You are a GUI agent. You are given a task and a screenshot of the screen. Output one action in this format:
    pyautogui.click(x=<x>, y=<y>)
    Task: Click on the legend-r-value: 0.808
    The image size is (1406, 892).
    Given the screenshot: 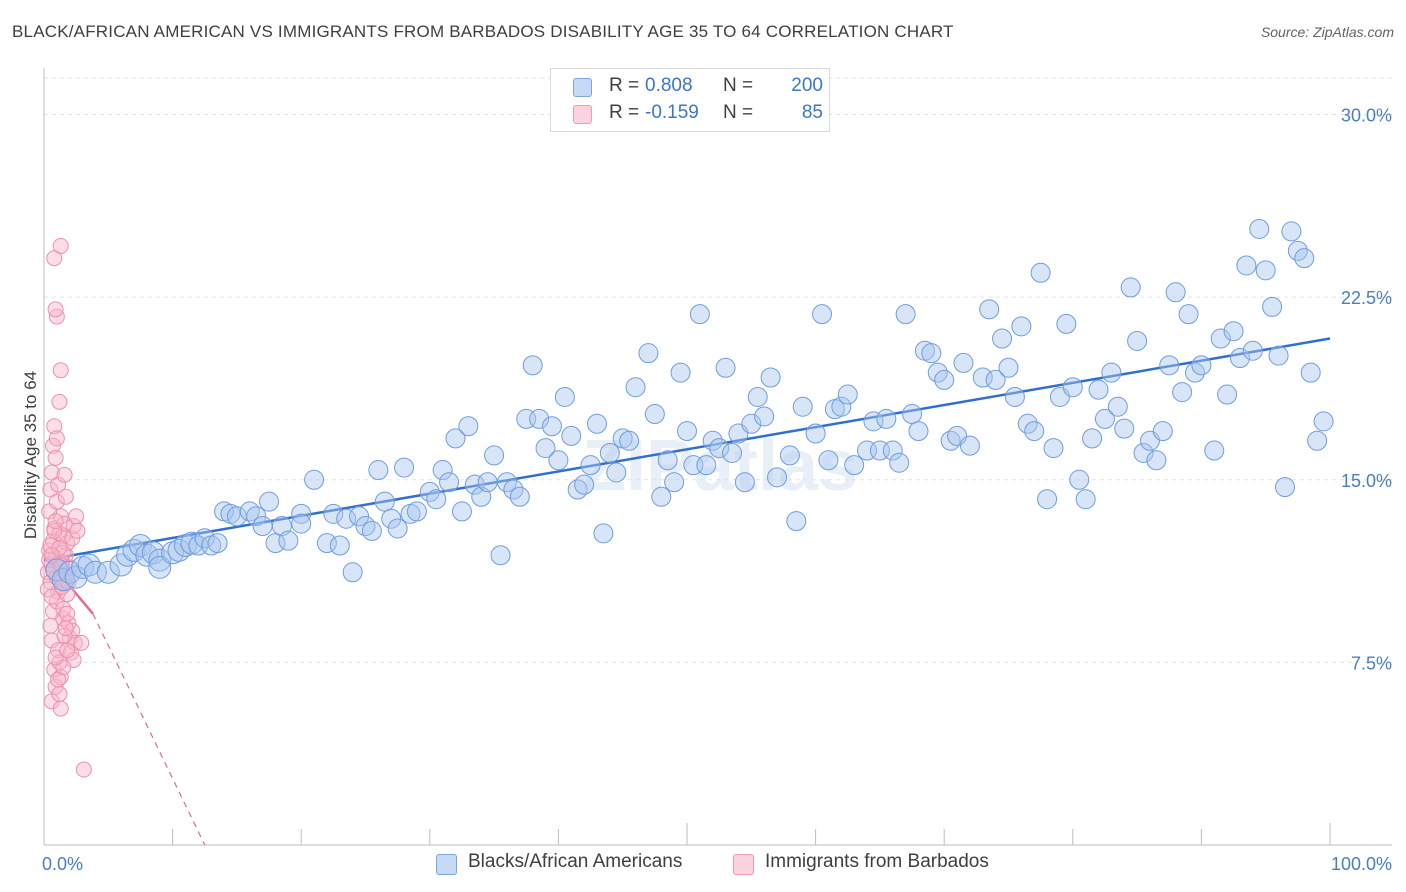 What is the action you would take?
    pyautogui.click(x=669, y=85)
    